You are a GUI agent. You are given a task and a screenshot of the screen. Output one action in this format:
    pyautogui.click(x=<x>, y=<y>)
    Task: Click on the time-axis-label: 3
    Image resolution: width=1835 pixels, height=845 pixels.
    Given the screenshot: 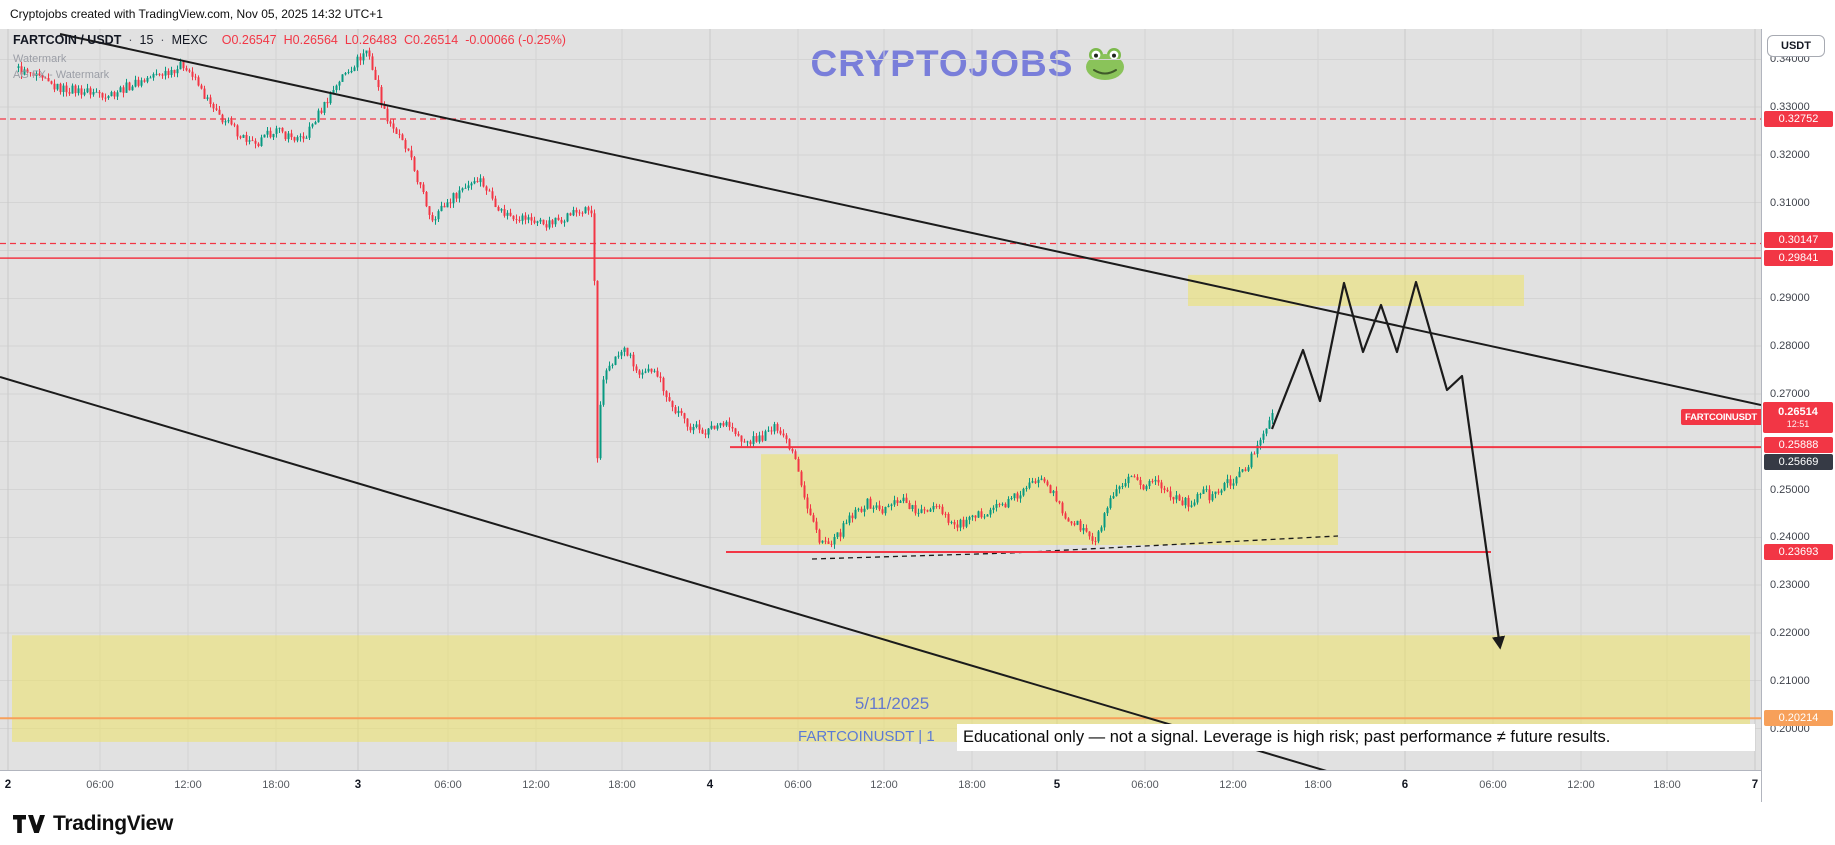 What is the action you would take?
    pyautogui.click(x=358, y=785)
    